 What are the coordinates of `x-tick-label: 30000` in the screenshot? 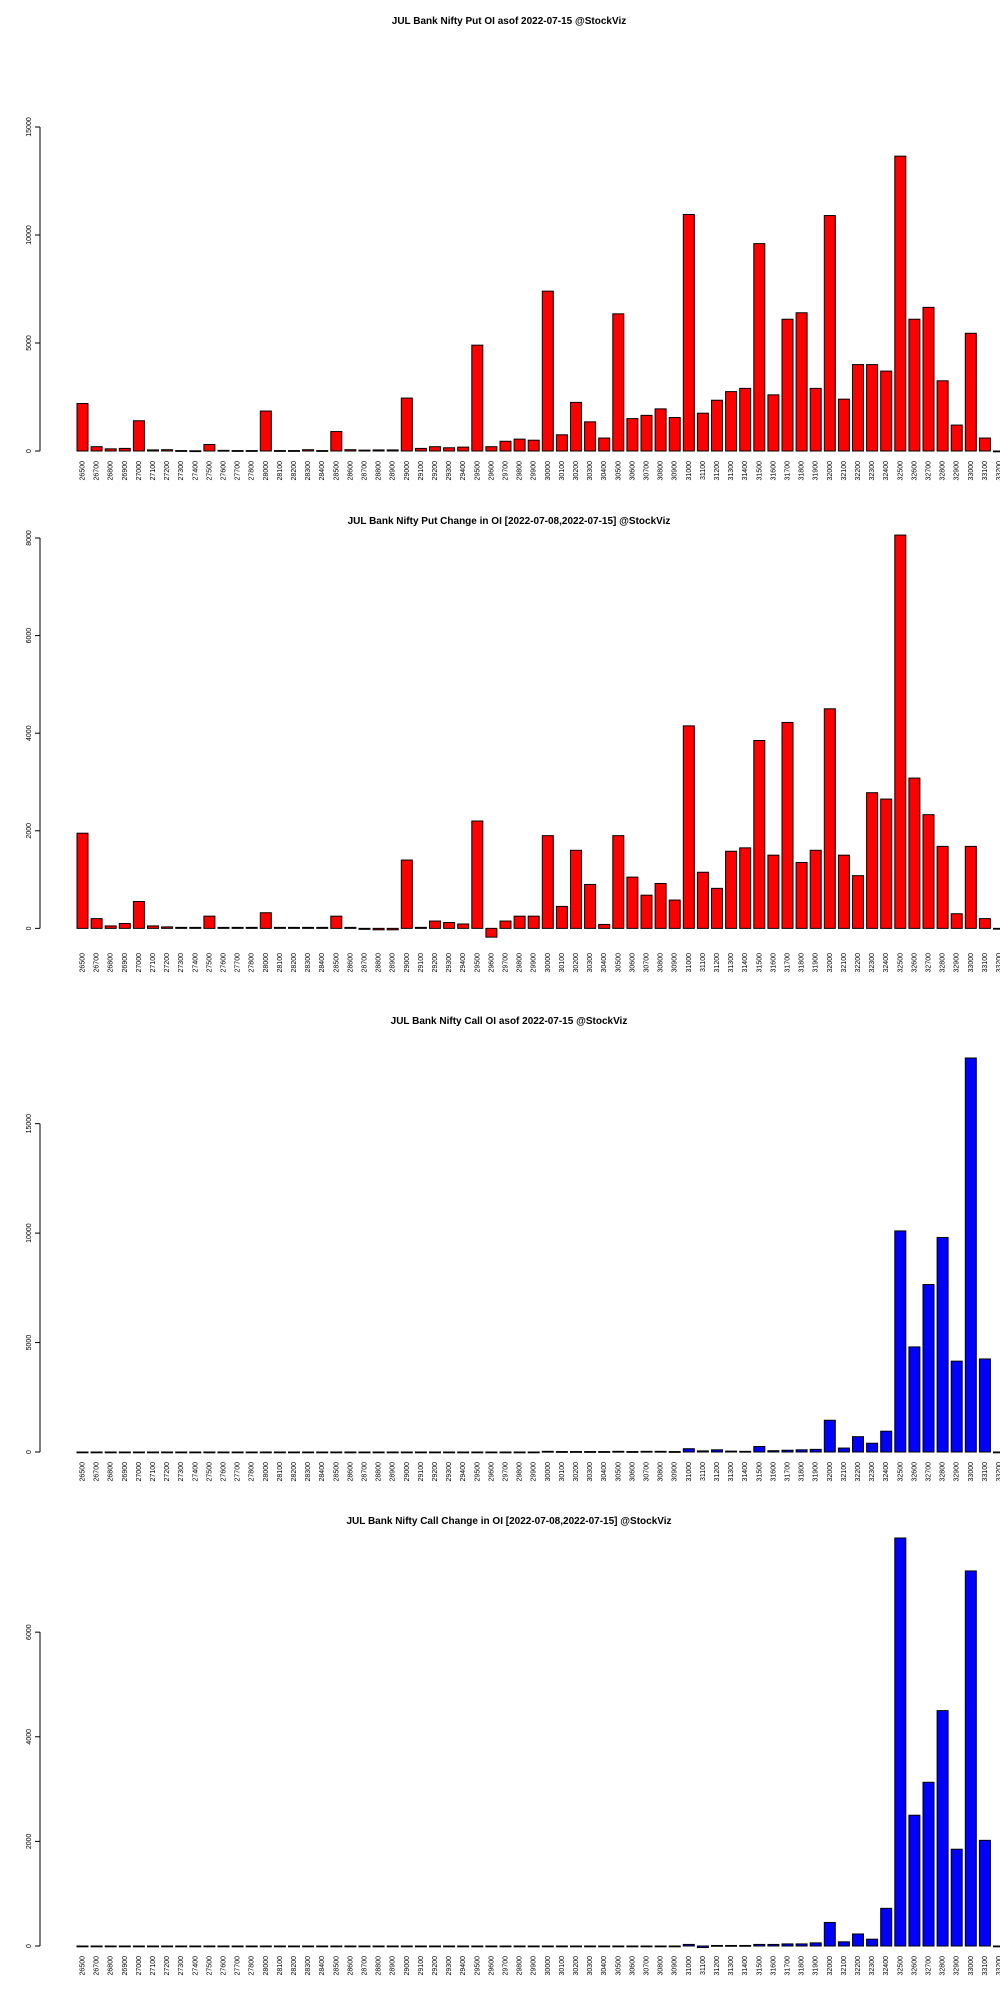 It's located at (548, 1966).